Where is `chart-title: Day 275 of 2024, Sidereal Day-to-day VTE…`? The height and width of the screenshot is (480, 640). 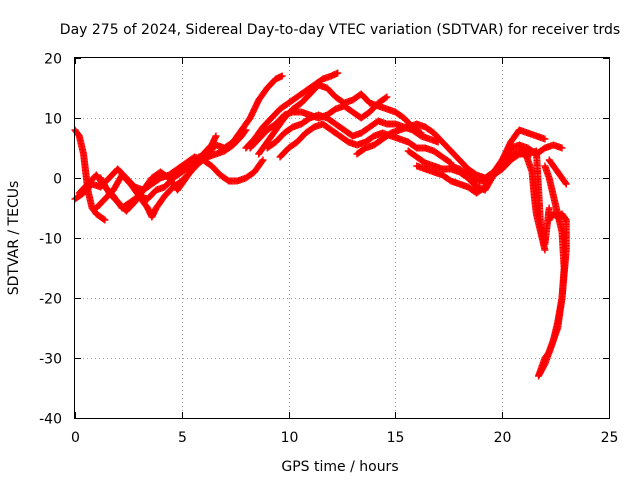
chart-title: Day 275 of 2024, Sidereal Day-to-day VTE… is located at coordinates (340, 30).